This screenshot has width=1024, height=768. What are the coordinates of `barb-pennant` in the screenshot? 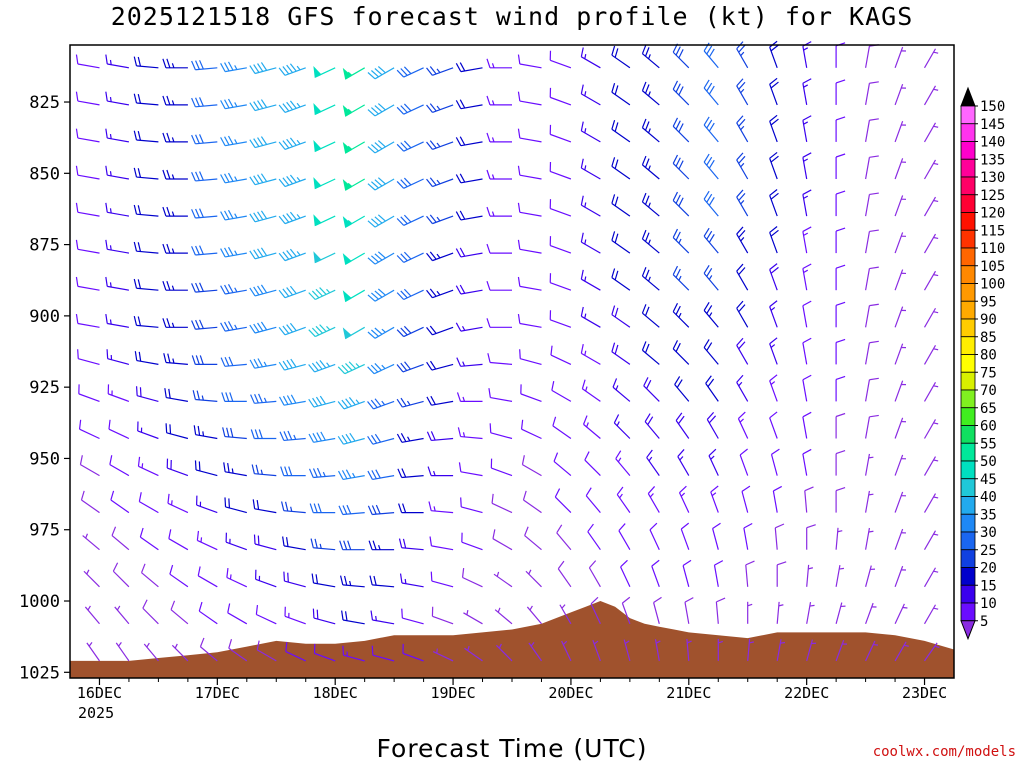 It's located at (317, 71).